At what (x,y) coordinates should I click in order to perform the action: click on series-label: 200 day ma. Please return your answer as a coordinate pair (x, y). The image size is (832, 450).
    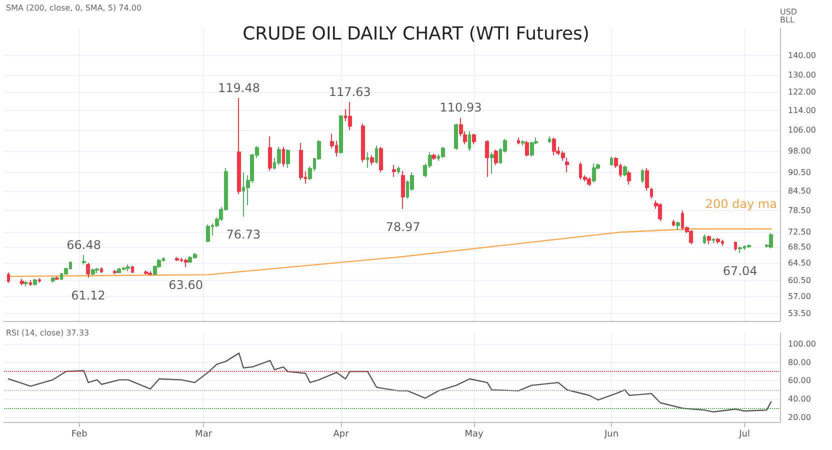
    Looking at the image, I should click on (741, 203).